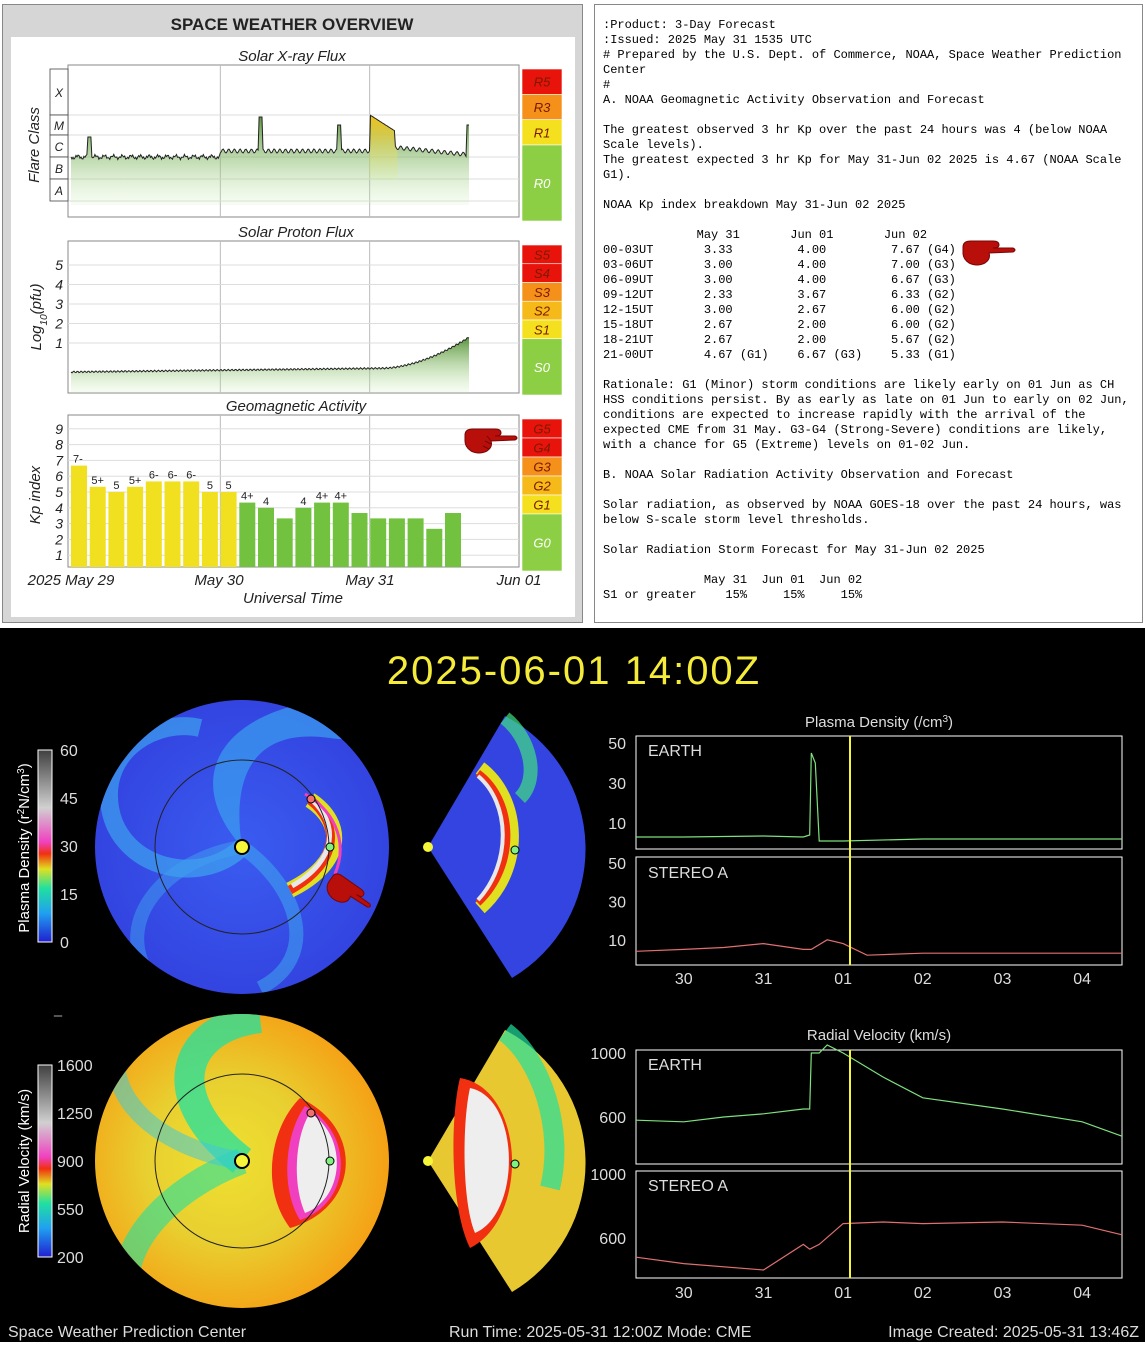  I want to click on velocity-earth-y-tick: 1000, so click(608, 1054).